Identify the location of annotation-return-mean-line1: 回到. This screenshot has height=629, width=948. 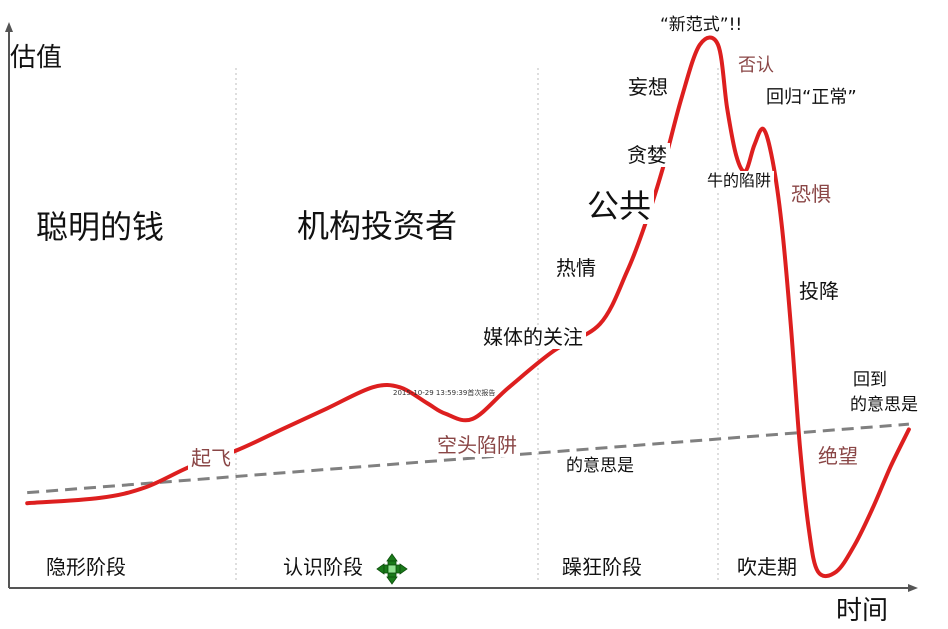
(870, 380).